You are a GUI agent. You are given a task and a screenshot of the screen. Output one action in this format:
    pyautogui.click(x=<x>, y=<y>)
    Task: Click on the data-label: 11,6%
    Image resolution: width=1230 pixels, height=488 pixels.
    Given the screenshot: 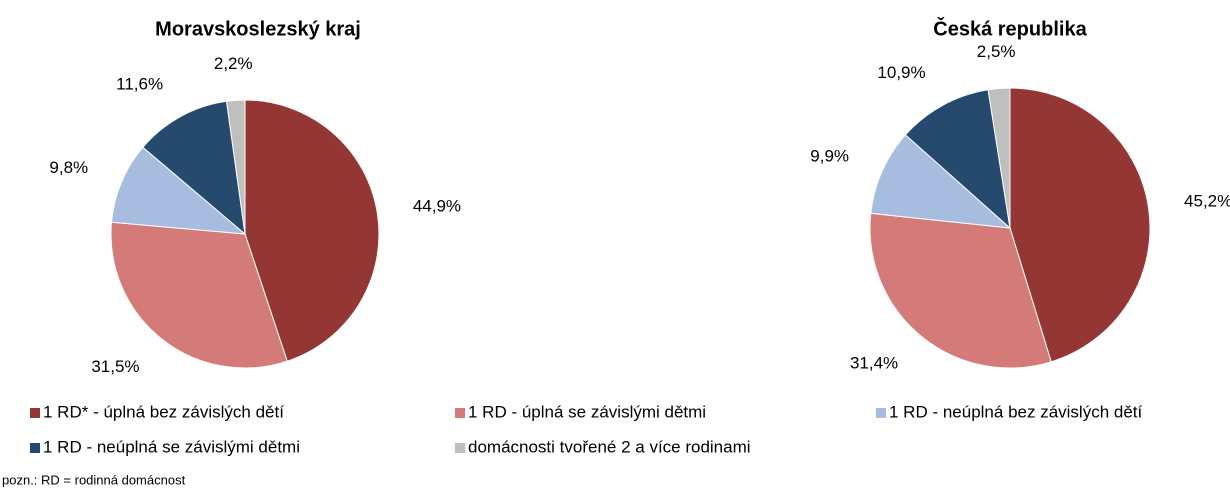 What is the action you would take?
    pyautogui.click(x=139, y=84)
    